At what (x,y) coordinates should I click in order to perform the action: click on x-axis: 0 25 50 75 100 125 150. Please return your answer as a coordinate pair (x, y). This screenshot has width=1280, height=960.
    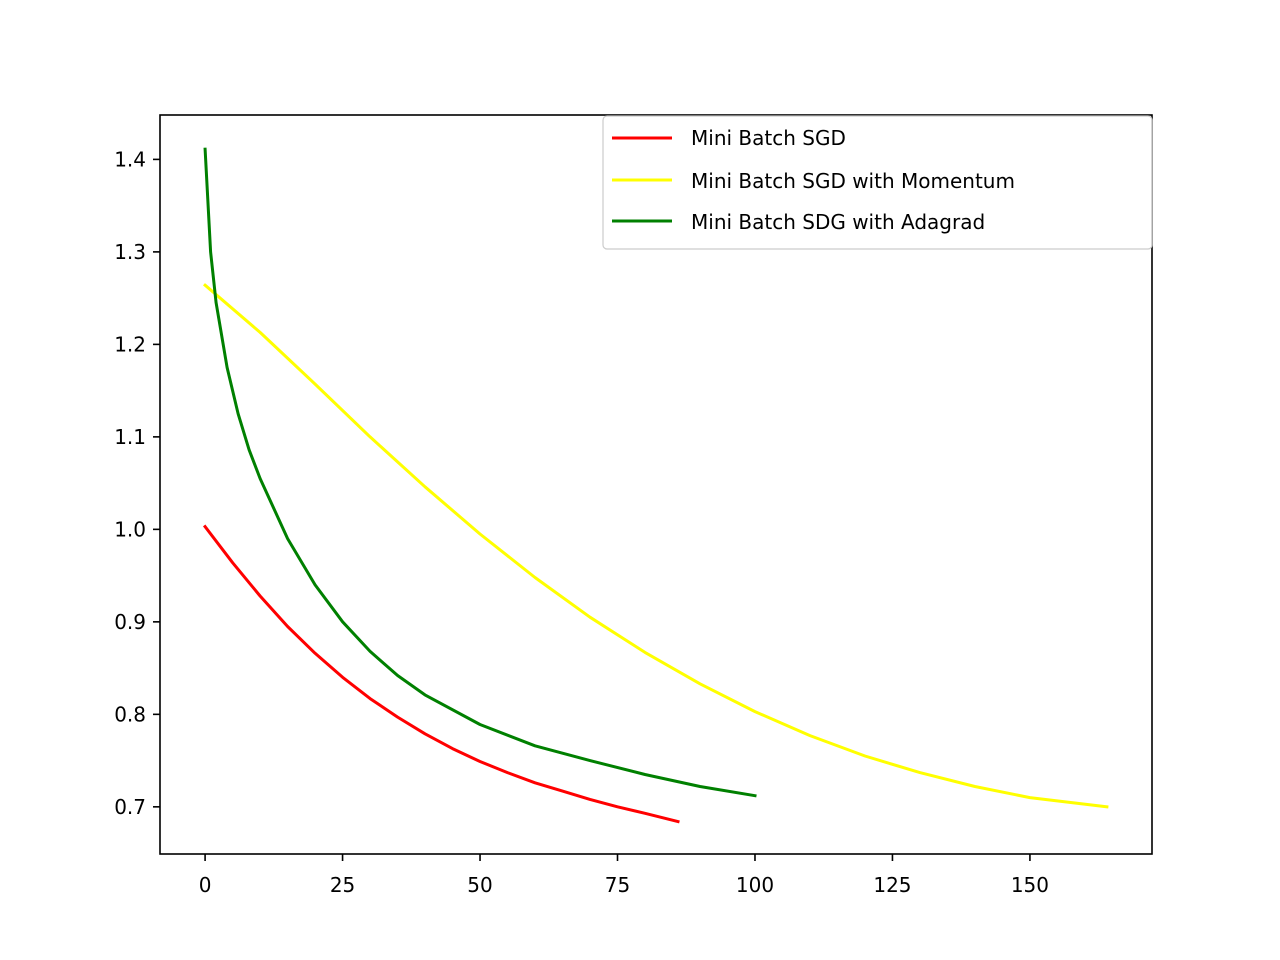
    Looking at the image, I should click on (624, 875).